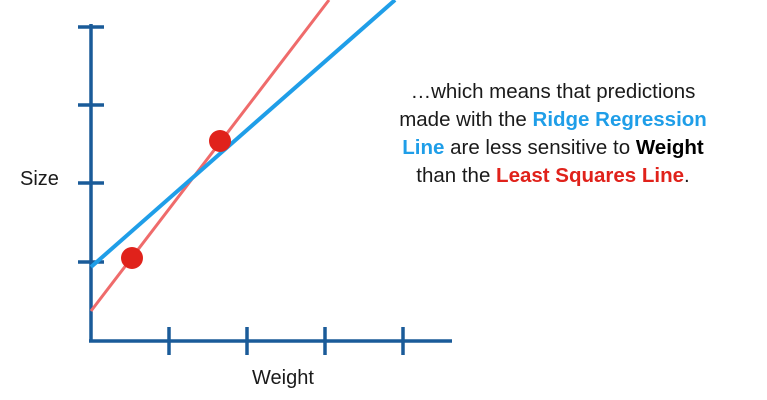 This screenshot has width=767, height=400. What do you see at coordinates (456, 175) in the screenshot?
I see `caption-part-3: than the` at bounding box center [456, 175].